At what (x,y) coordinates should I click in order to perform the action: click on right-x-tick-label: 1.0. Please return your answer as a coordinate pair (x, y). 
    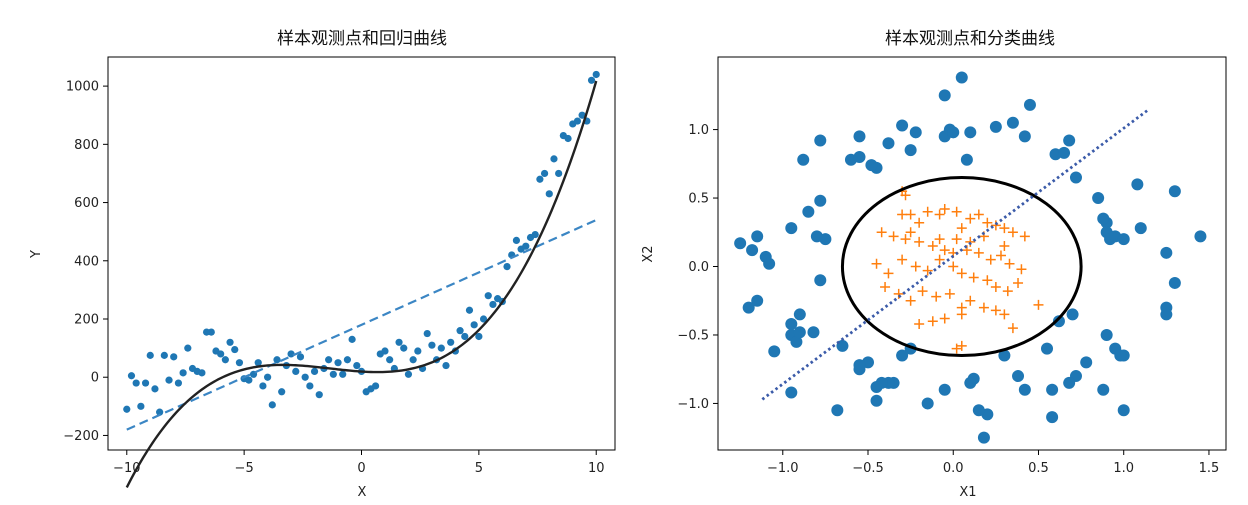
    Looking at the image, I should click on (1123, 468).